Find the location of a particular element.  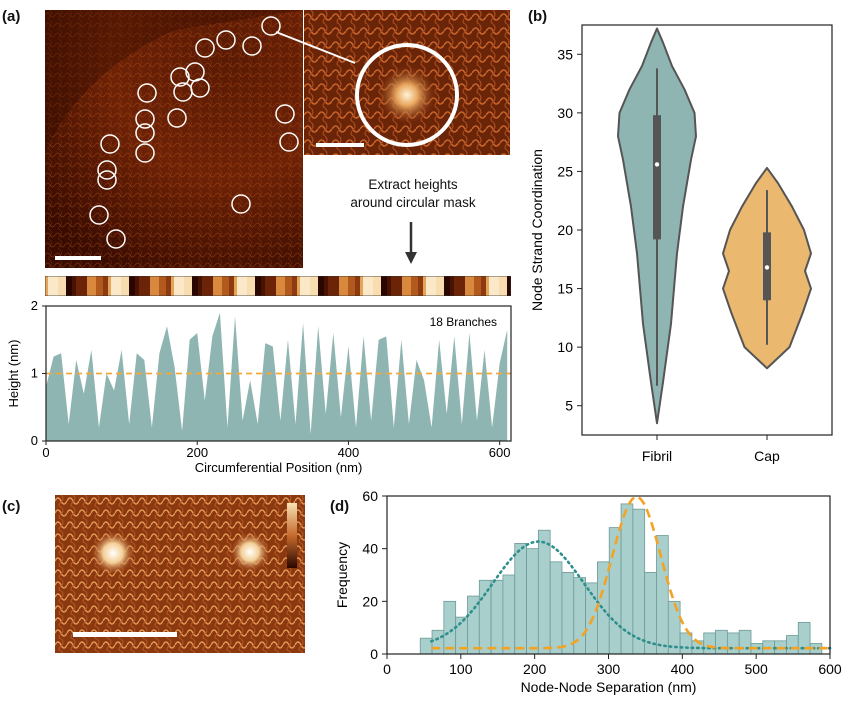

y-tick-label: 20 is located at coordinates (565, 230).